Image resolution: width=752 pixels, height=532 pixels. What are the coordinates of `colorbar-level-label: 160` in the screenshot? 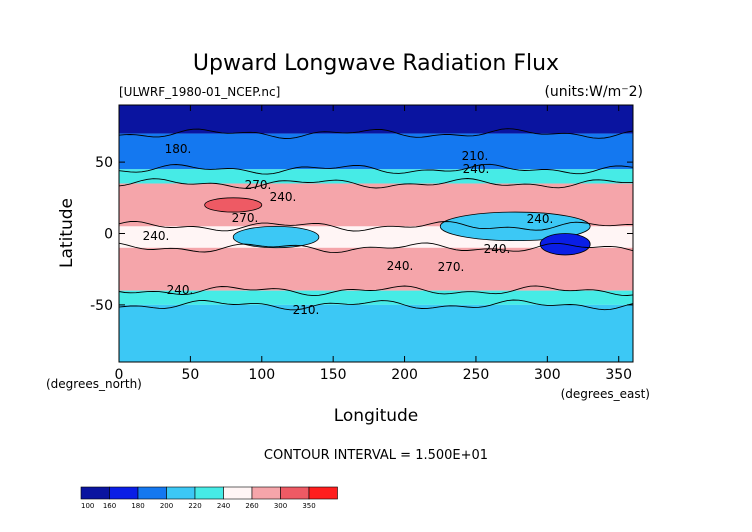 It's located at (109, 506).